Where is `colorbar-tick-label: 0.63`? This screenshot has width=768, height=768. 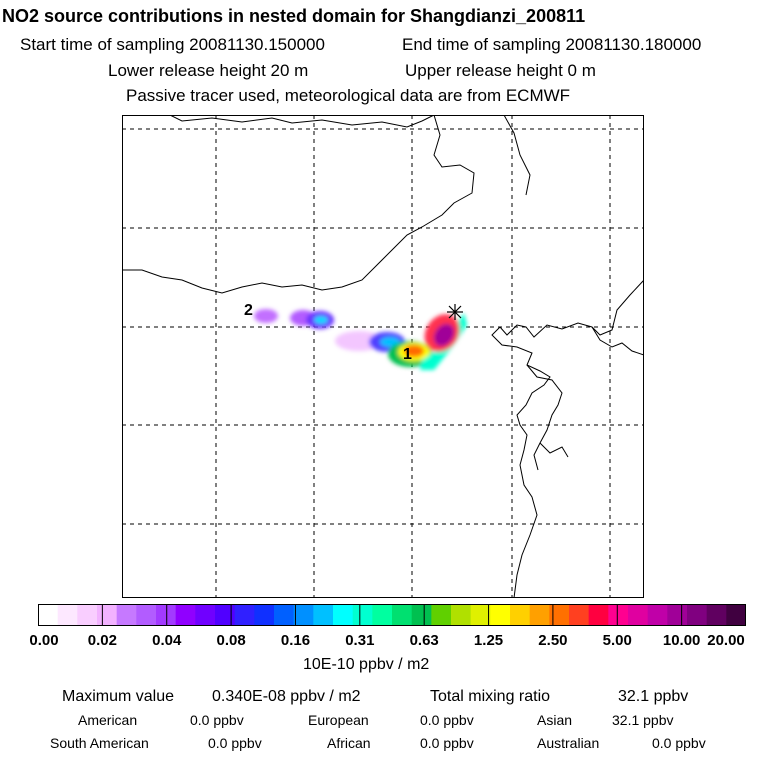
colorbar-tick-label: 0.63 is located at coordinates (424, 640).